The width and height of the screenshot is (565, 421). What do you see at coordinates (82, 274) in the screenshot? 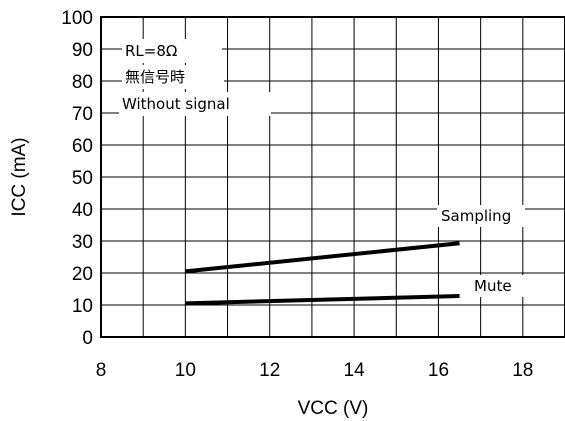
I see `y-tick-label: 20` at bounding box center [82, 274].